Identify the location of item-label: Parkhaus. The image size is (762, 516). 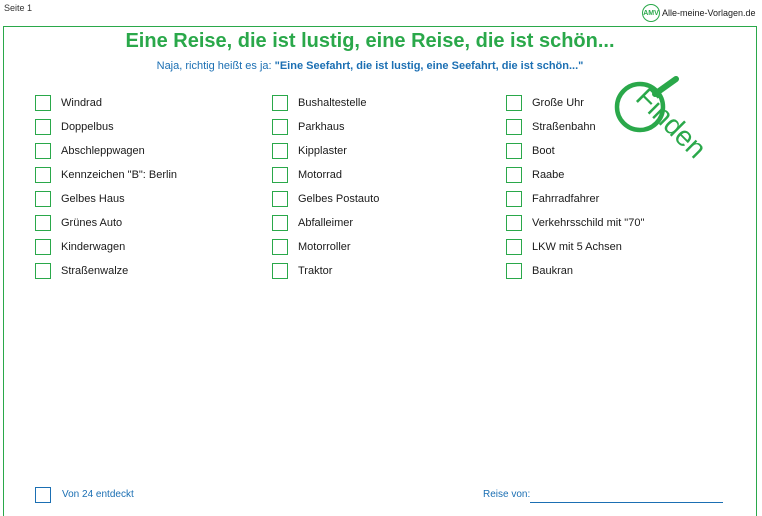
(321, 127).